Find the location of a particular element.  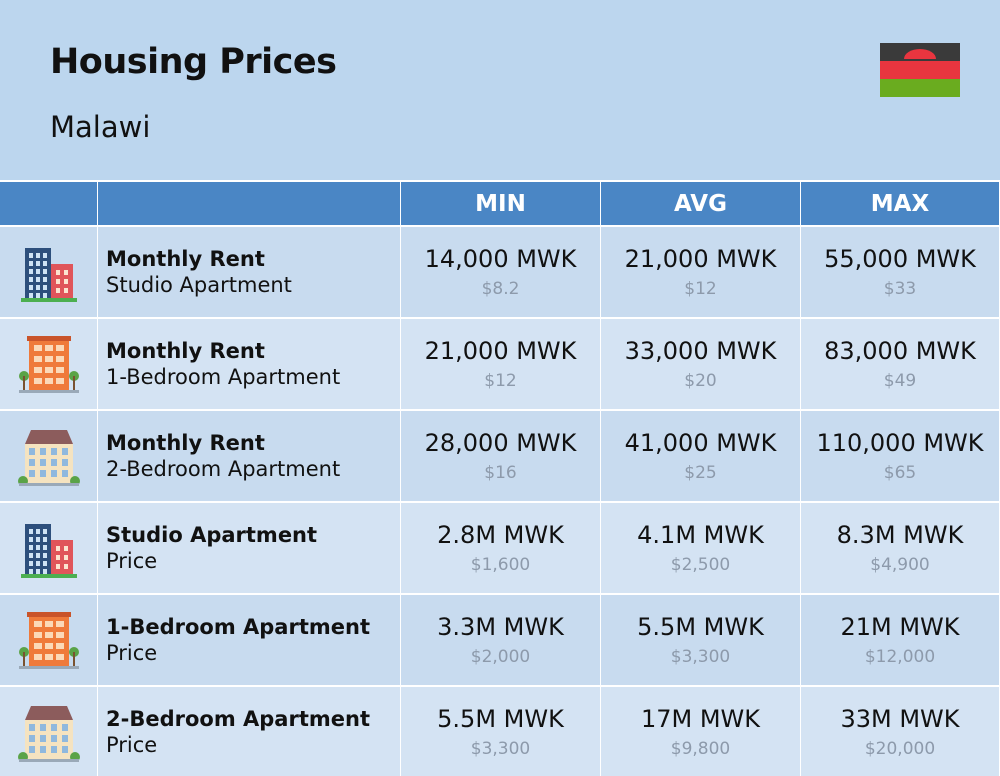

usd-price: $20,000 is located at coordinates (900, 749).